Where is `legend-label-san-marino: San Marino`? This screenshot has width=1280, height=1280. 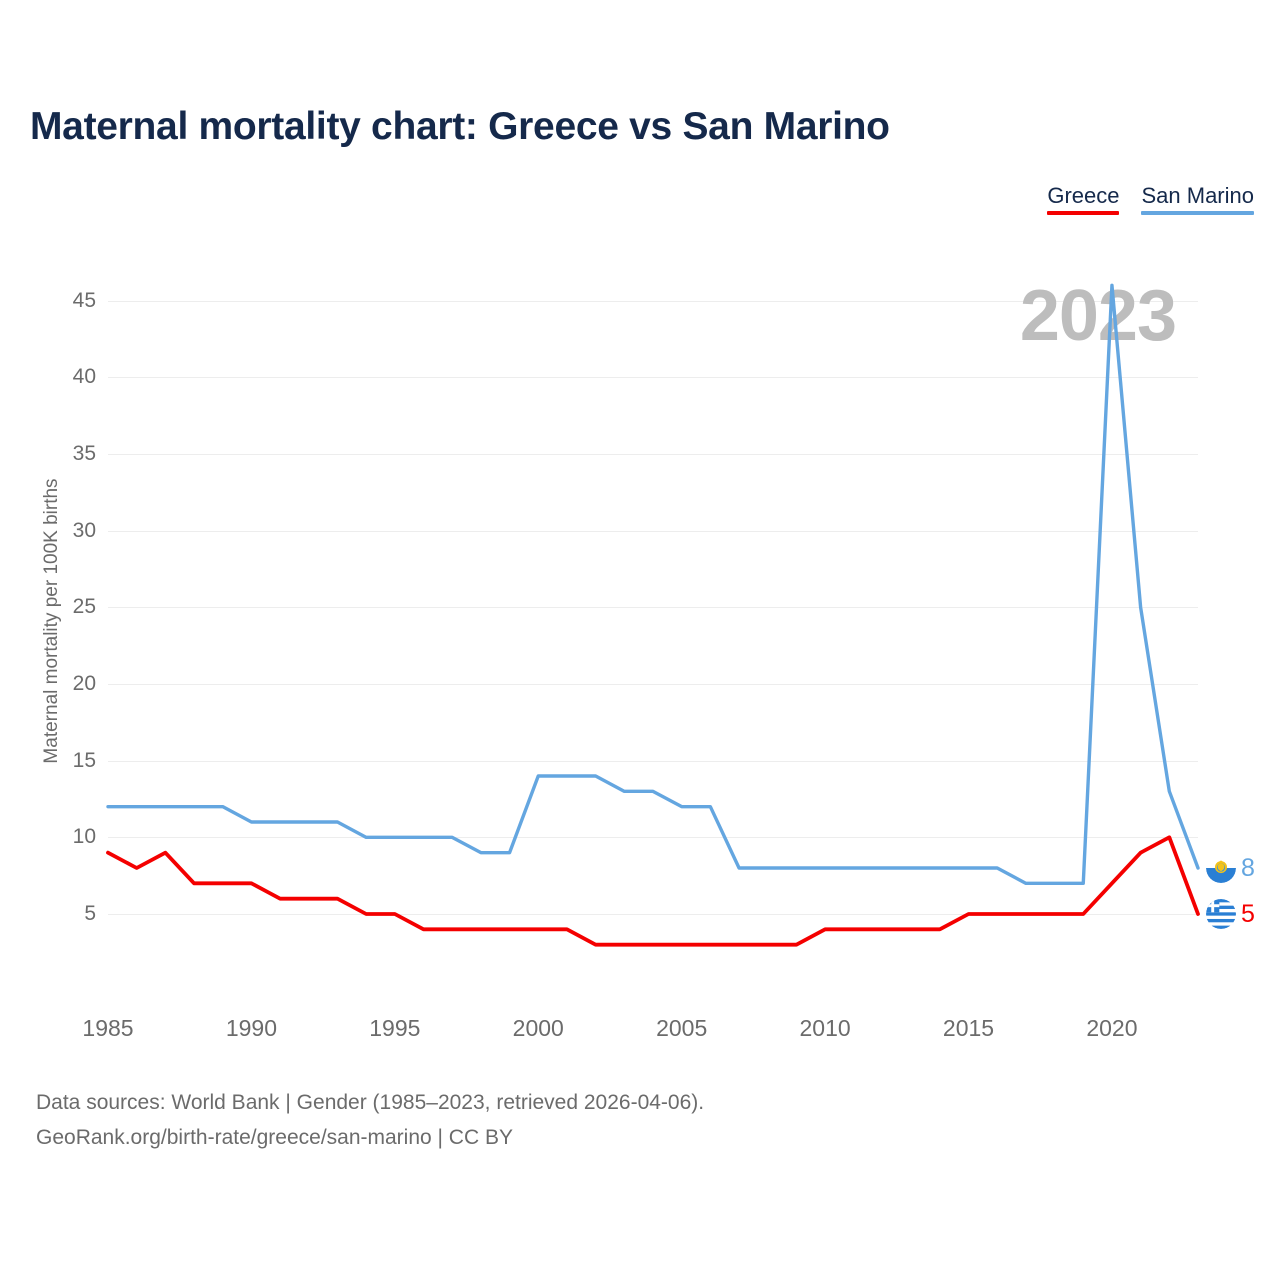
legend-label-san-marino: San Marino is located at coordinates (1197, 195).